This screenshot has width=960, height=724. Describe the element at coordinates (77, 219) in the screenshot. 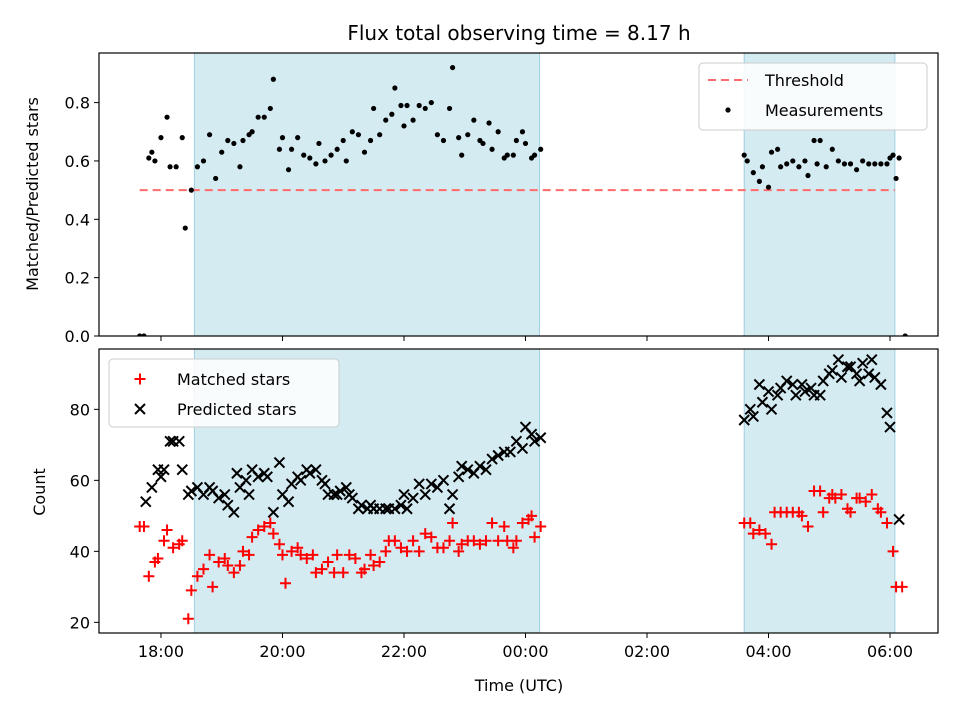

I see `y-tick-label: 0.4` at that location.